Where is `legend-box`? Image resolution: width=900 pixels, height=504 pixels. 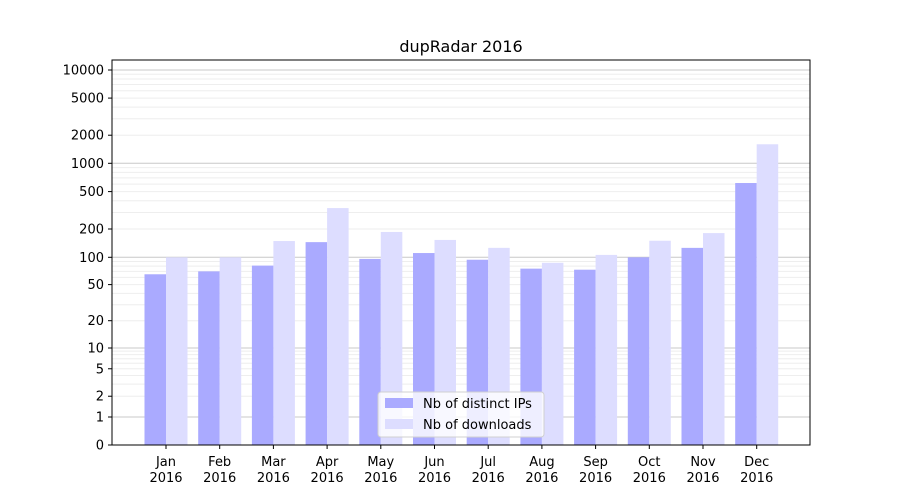 legend-box is located at coordinates (461, 414).